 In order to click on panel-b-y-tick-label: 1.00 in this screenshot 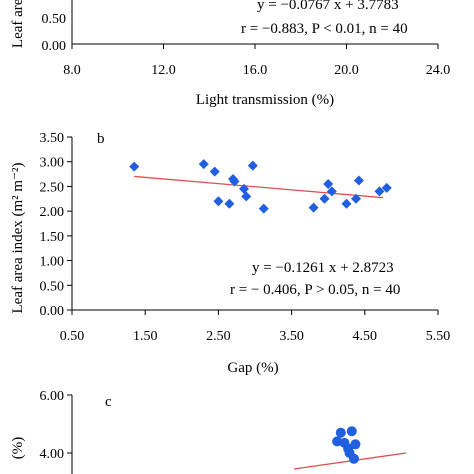, I will do `click(52, 262)`.